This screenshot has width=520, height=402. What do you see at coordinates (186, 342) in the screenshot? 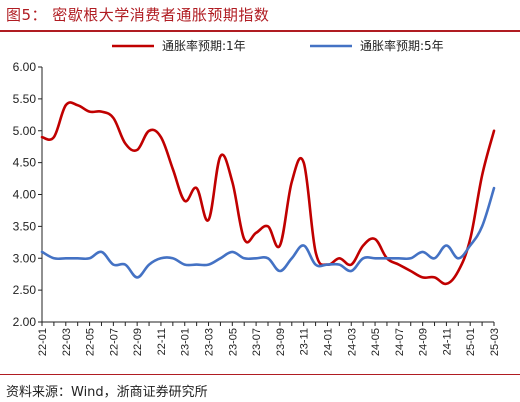
I see `x-tick-label: 23-01` at bounding box center [186, 342].